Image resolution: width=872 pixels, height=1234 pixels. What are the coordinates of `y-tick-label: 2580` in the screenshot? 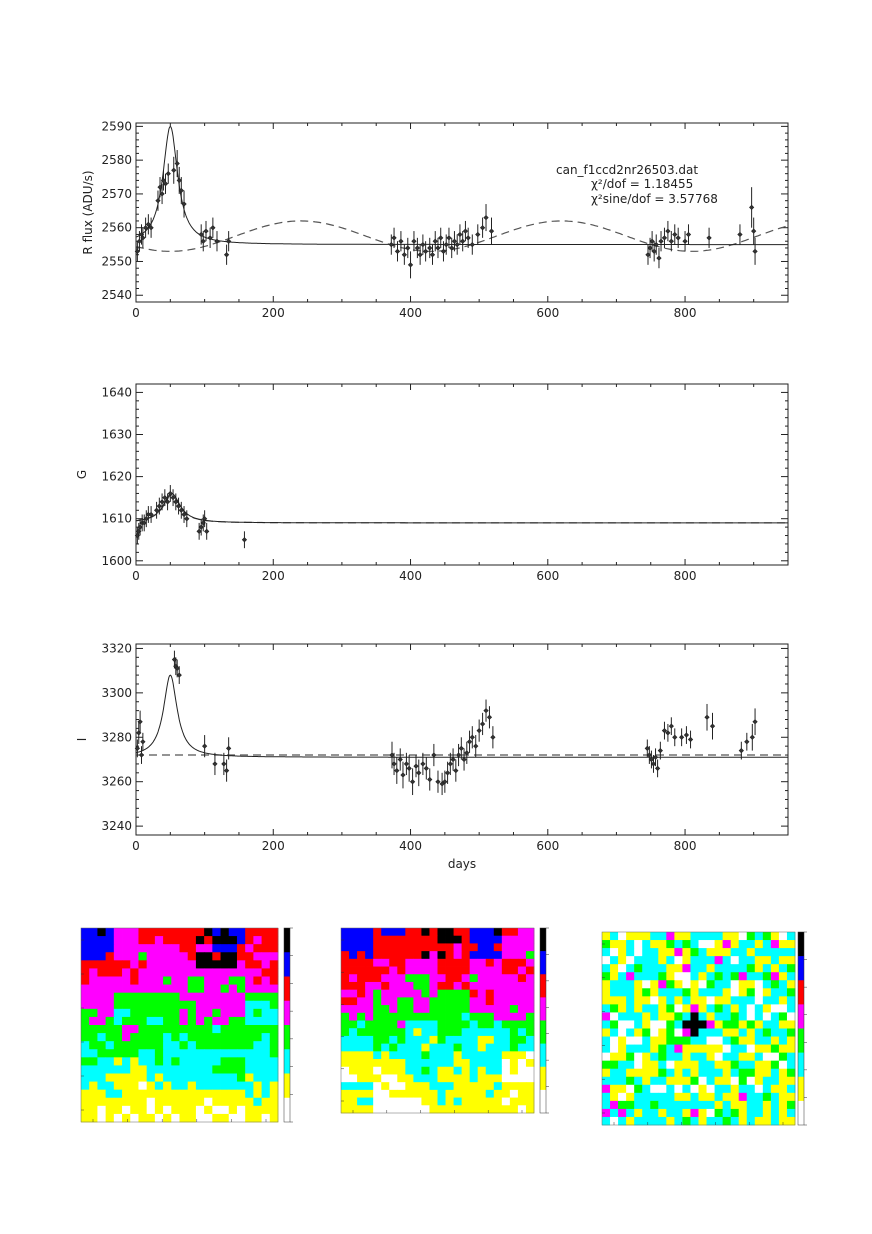 It's located at (116, 160).